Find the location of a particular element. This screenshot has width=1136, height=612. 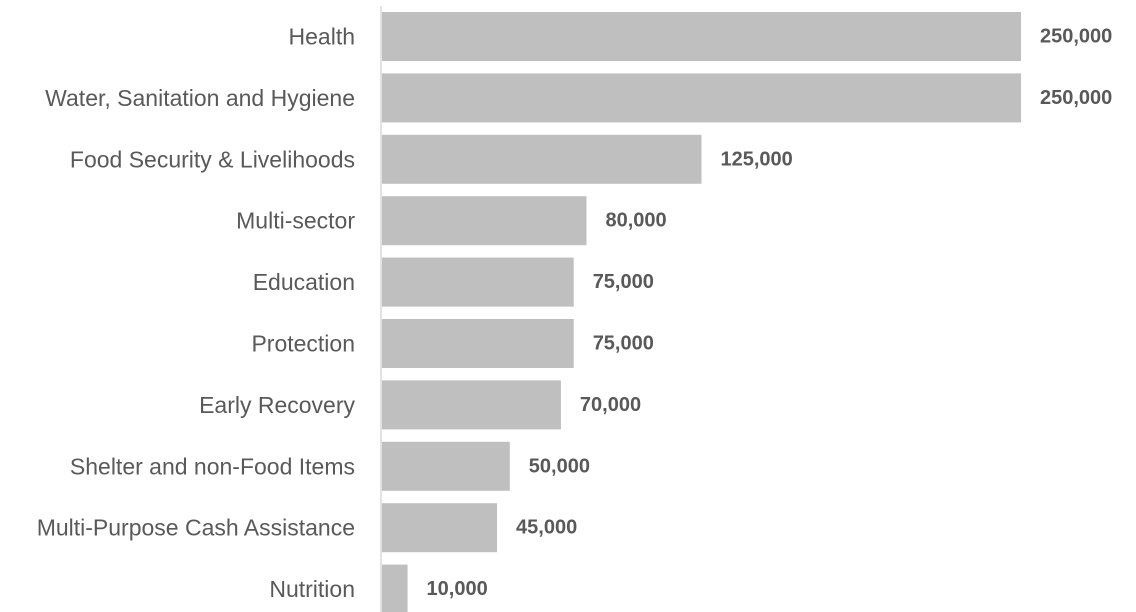

category-label: Multi-Purpose Cash Assistance is located at coordinates (196, 528).